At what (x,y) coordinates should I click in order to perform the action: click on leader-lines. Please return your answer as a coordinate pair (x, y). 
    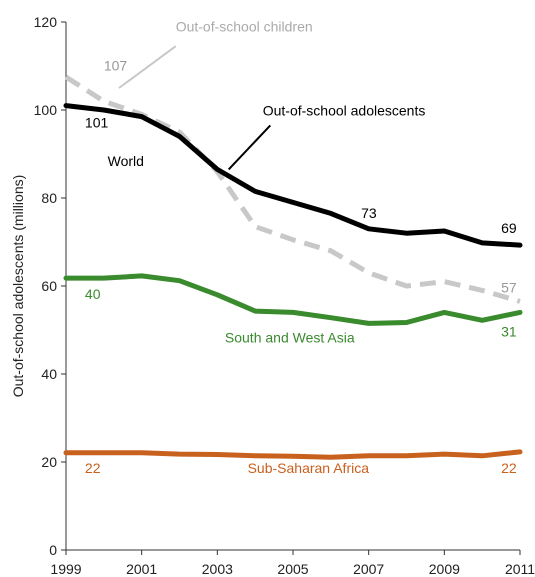
    Looking at the image, I should click on (195, 108).